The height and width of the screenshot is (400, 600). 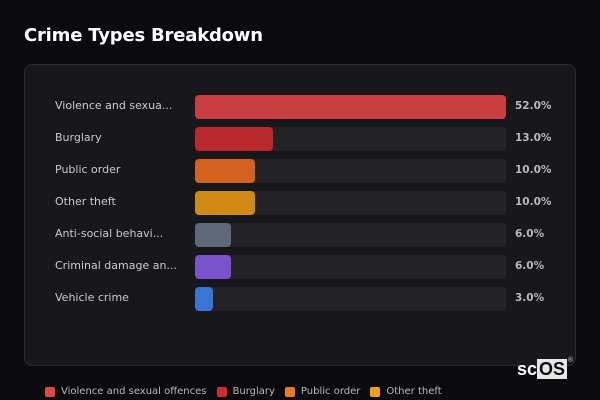 I want to click on logo-boxed-text: OS, so click(x=552, y=369).